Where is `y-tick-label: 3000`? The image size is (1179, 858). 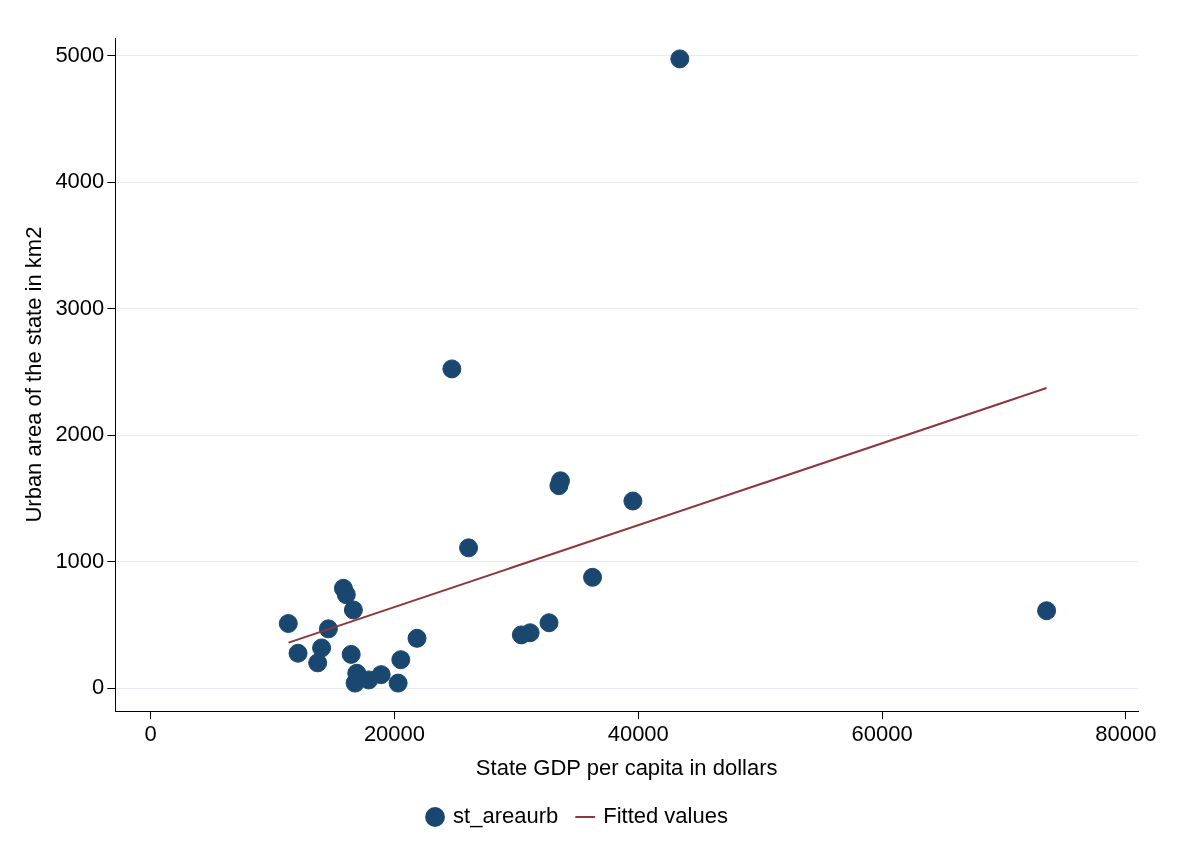 y-tick-label: 3000 is located at coordinates (80, 307).